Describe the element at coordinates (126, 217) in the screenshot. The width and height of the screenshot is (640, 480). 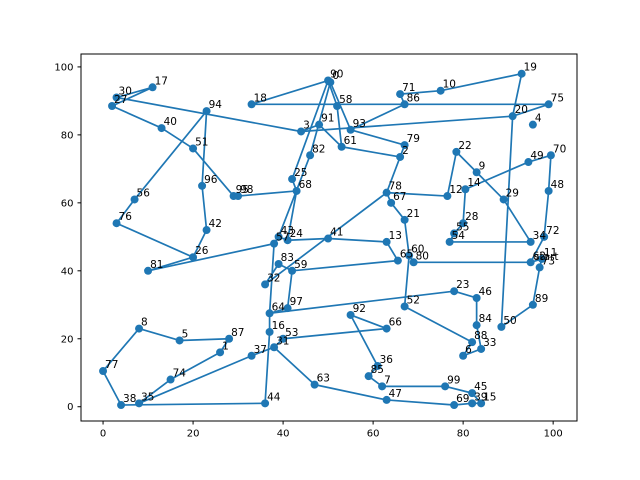
I see `city-label: 76` at that location.